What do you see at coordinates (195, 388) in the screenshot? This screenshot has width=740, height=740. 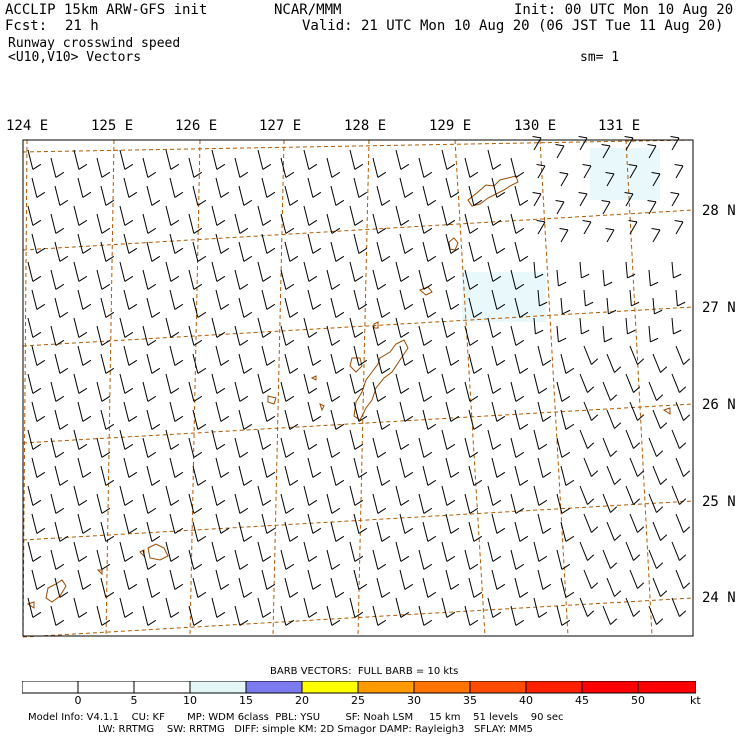 I see `longitude-line` at bounding box center [195, 388].